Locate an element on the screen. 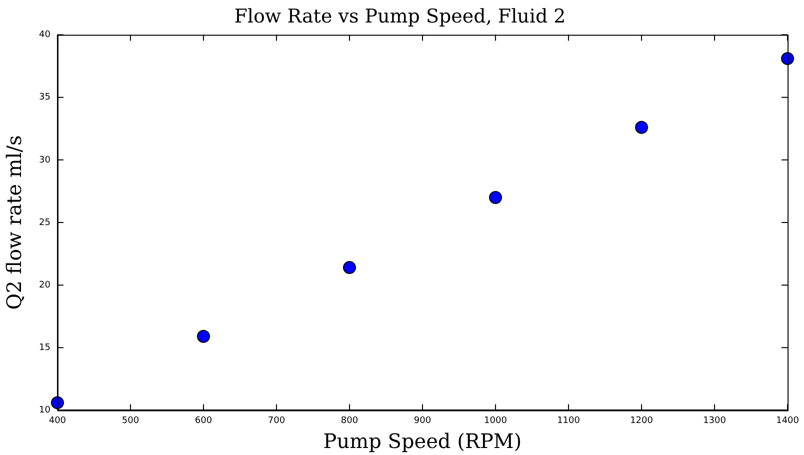  y-tick-label: 20 is located at coordinates (45, 285).